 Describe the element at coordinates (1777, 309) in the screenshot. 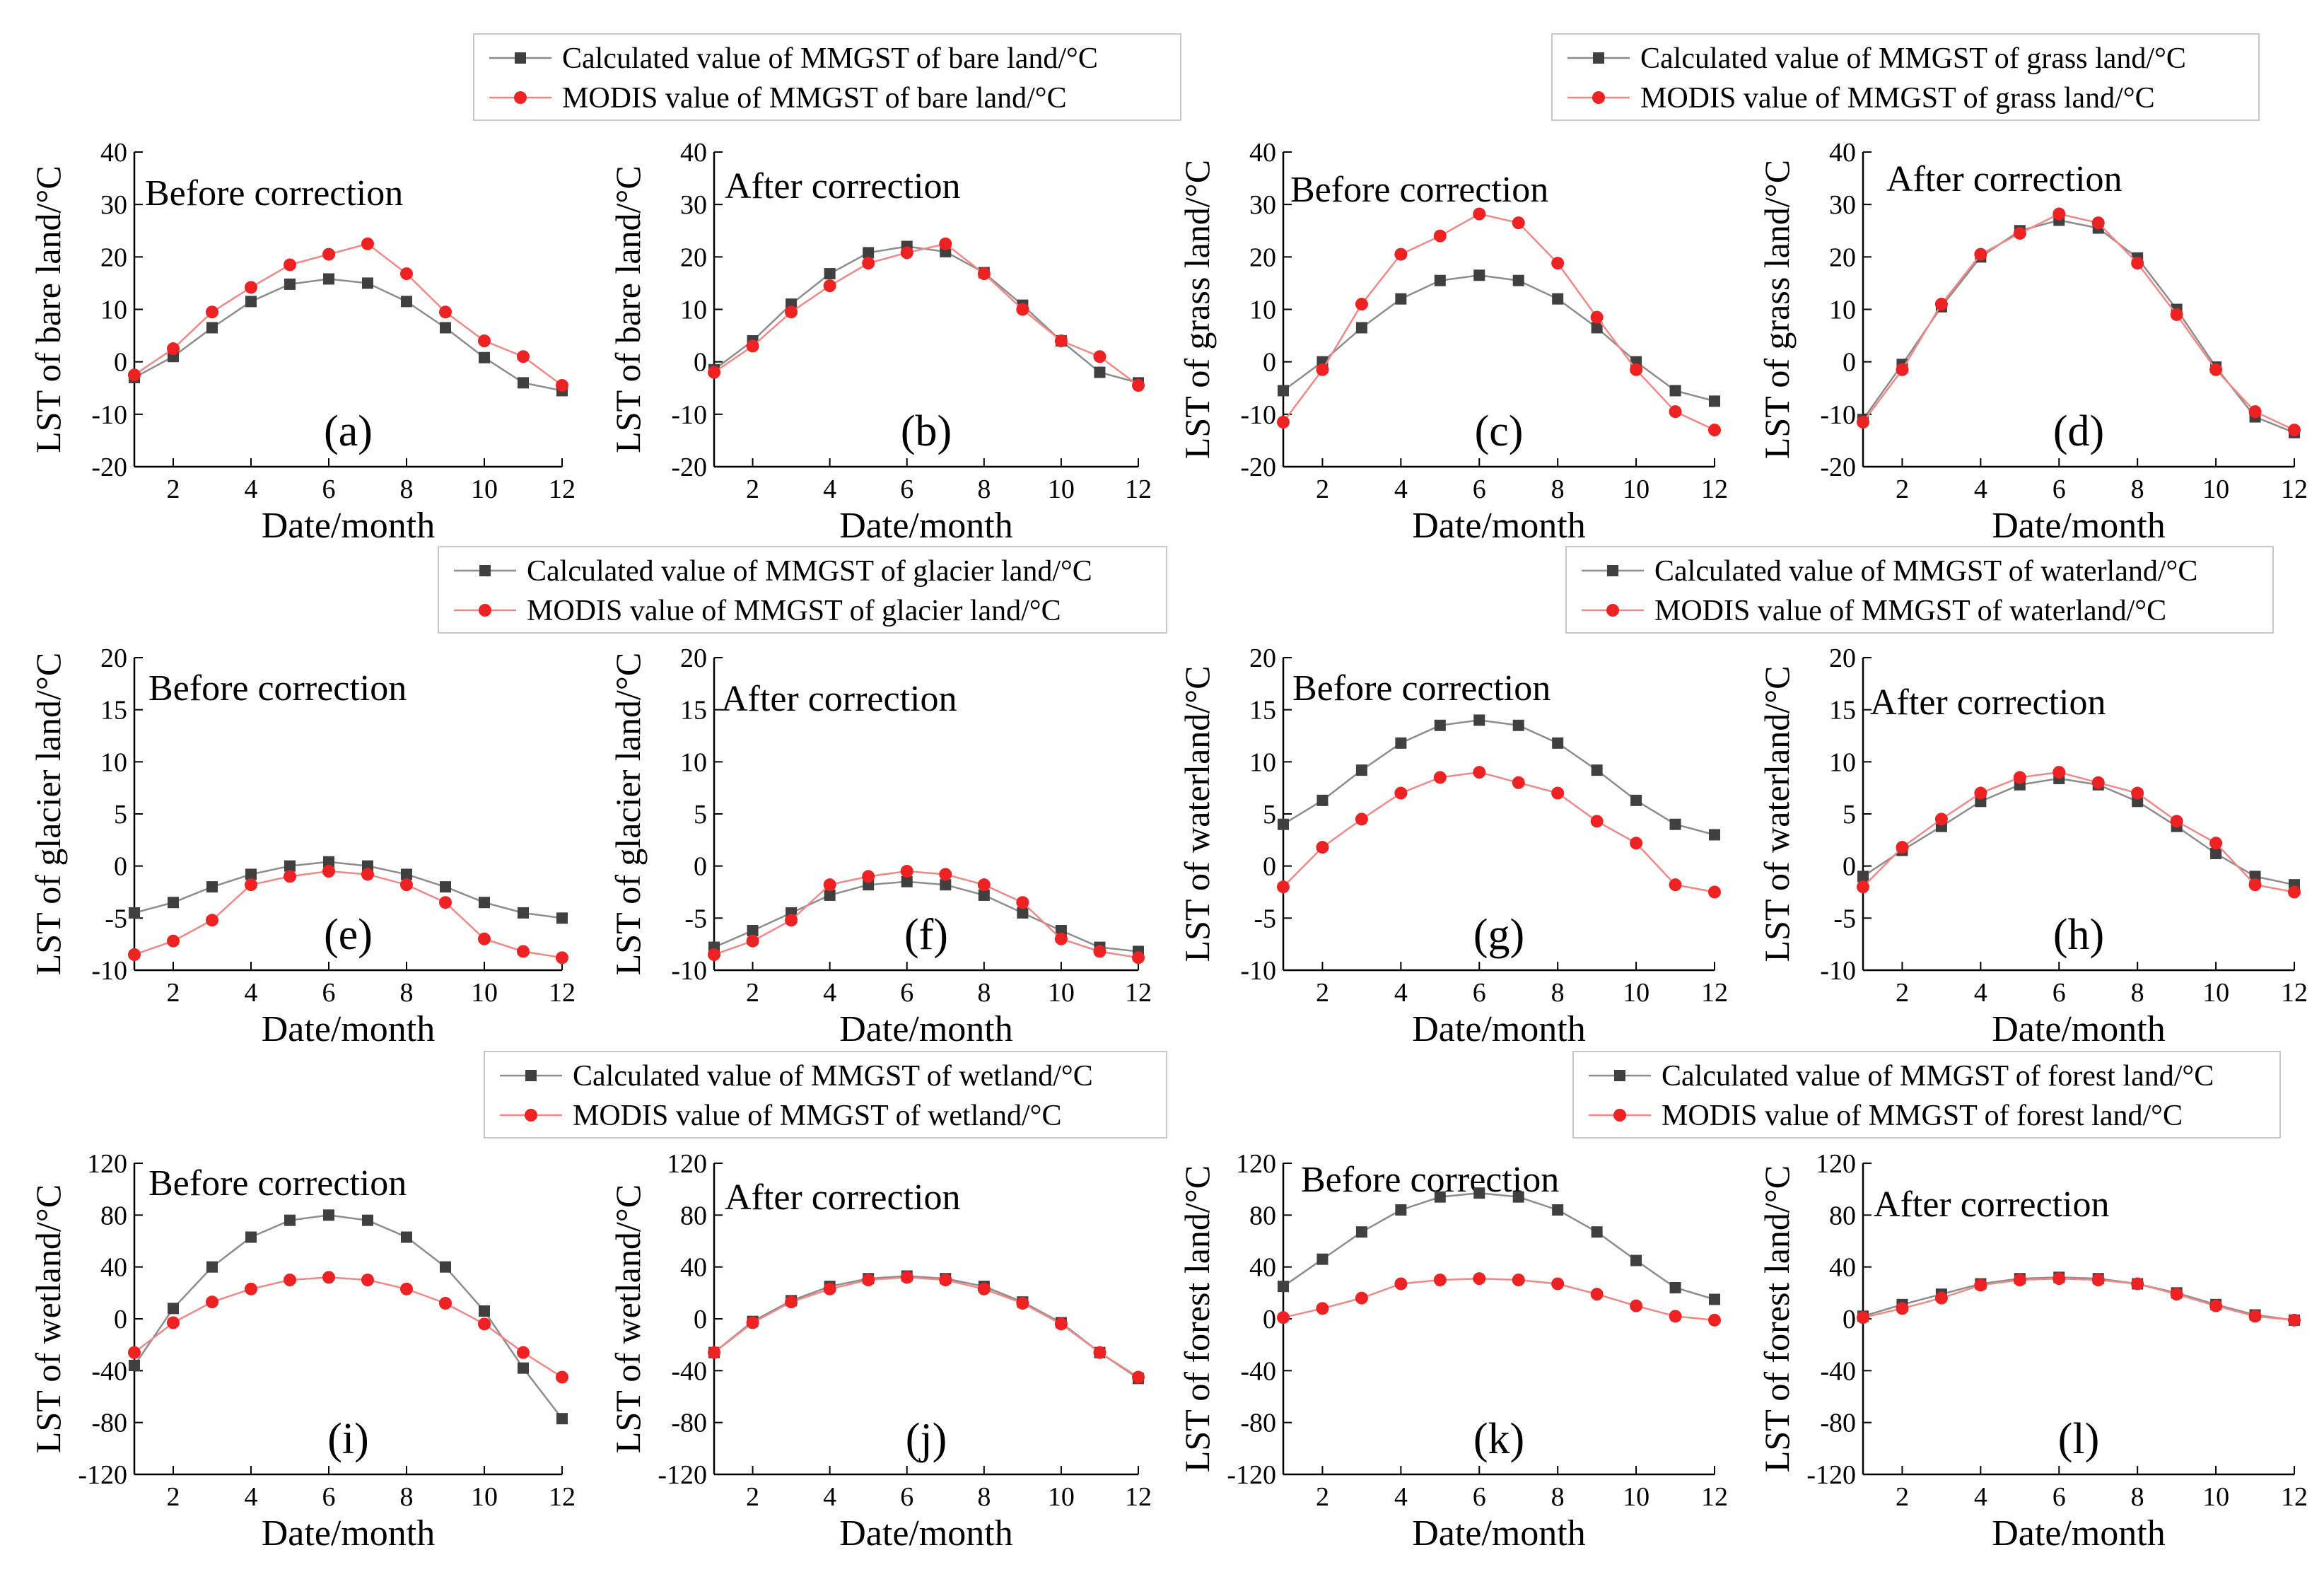

I see `y-axis-label: LST of grass land/°C` at that location.